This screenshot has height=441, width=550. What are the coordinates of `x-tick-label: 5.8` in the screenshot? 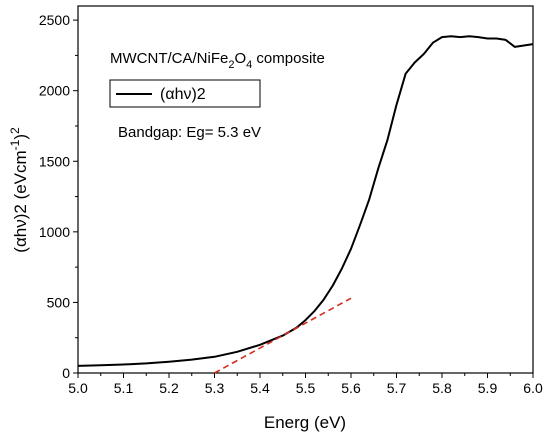 It's located at (442, 388).